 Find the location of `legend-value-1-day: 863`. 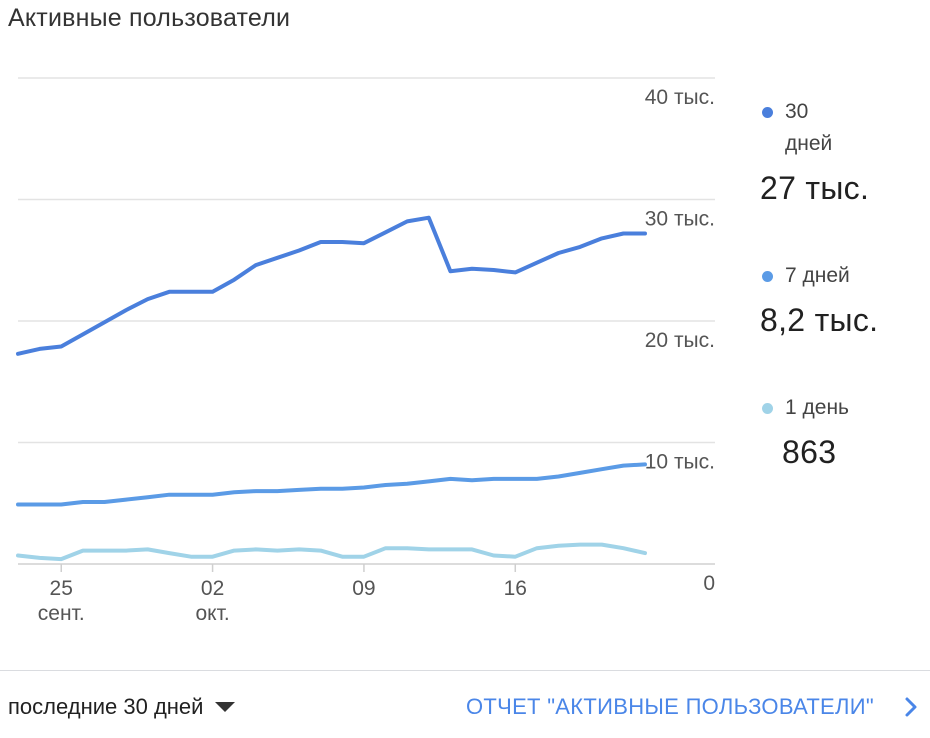

legend-value-1-day: 863 is located at coordinates (809, 452).